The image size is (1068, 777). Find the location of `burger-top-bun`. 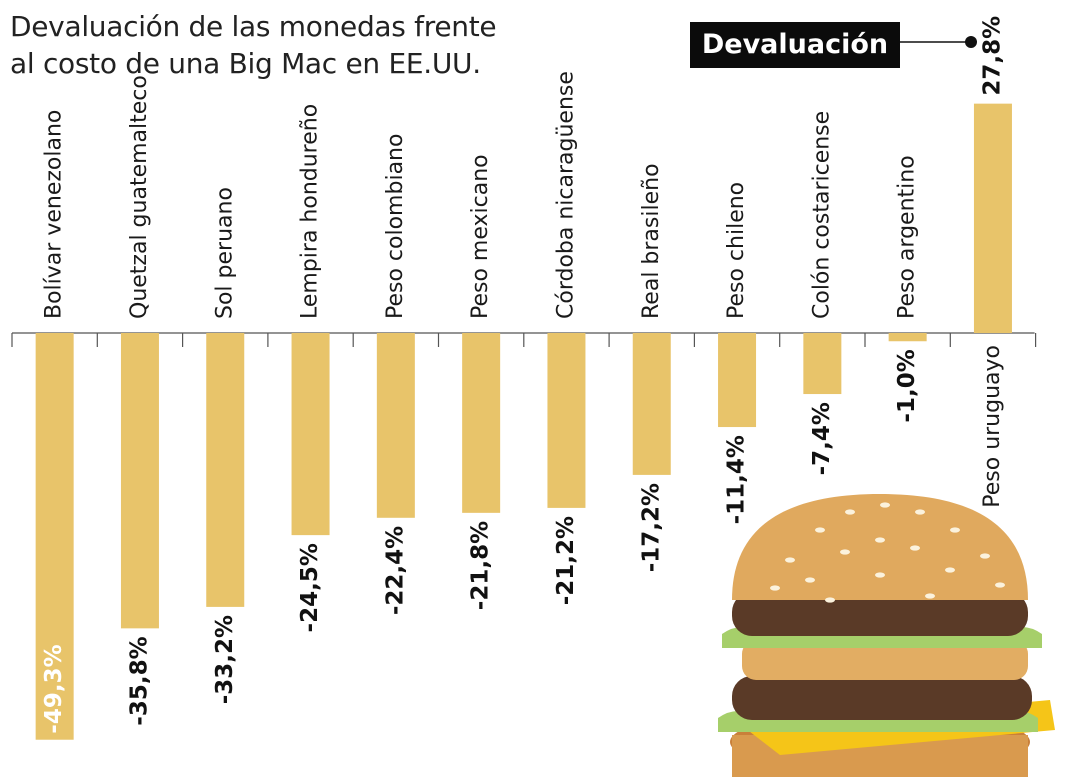

burger-top-bun is located at coordinates (880, 547).